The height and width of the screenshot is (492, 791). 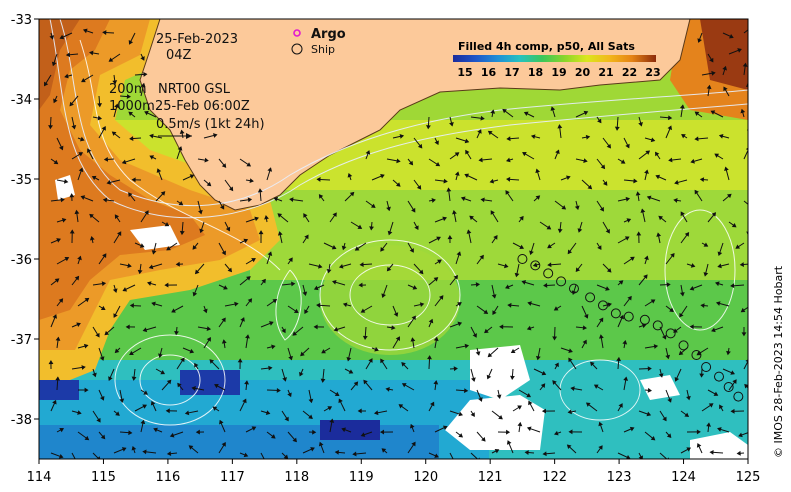 What do you see at coordinates (425, 477) in the screenshot?
I see `x-tick-label: 120` at bounding box center [425, 477].